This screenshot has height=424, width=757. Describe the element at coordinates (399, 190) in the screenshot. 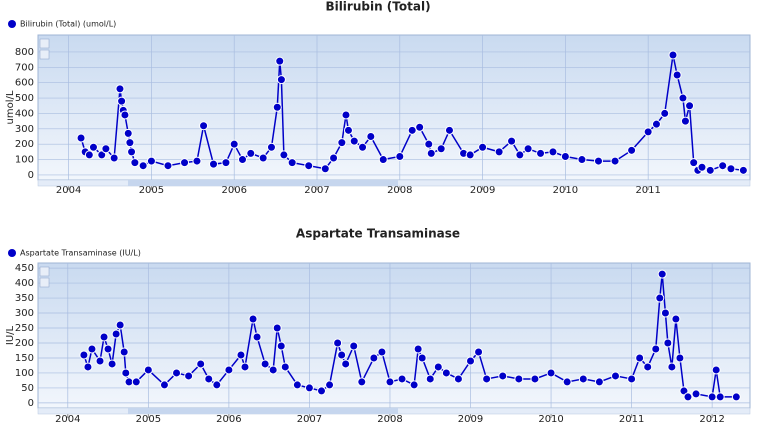

I see `x-tick-label: 2008` at that location.